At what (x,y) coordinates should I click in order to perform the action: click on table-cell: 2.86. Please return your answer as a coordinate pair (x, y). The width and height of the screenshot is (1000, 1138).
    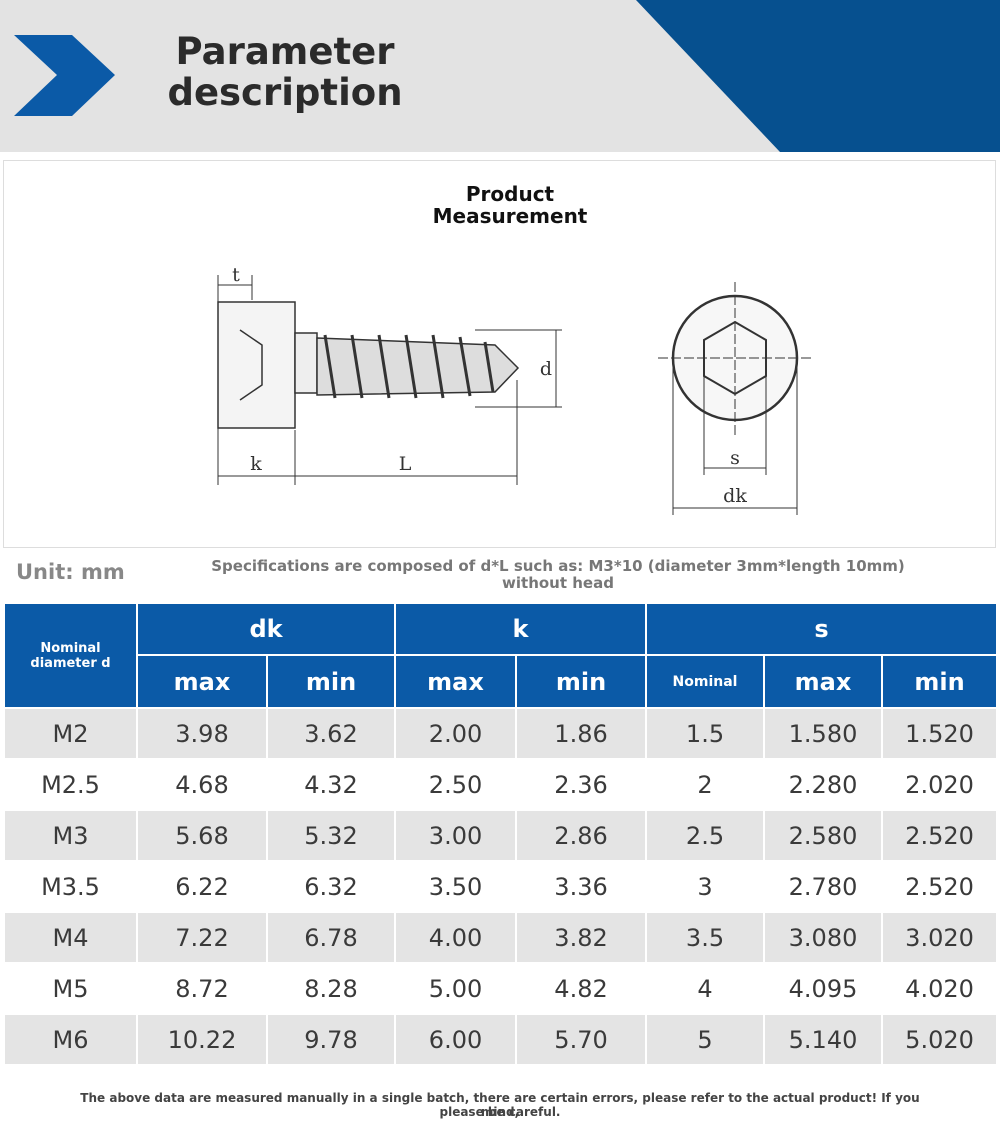
    Looking at the image, I should click on (581, 835).